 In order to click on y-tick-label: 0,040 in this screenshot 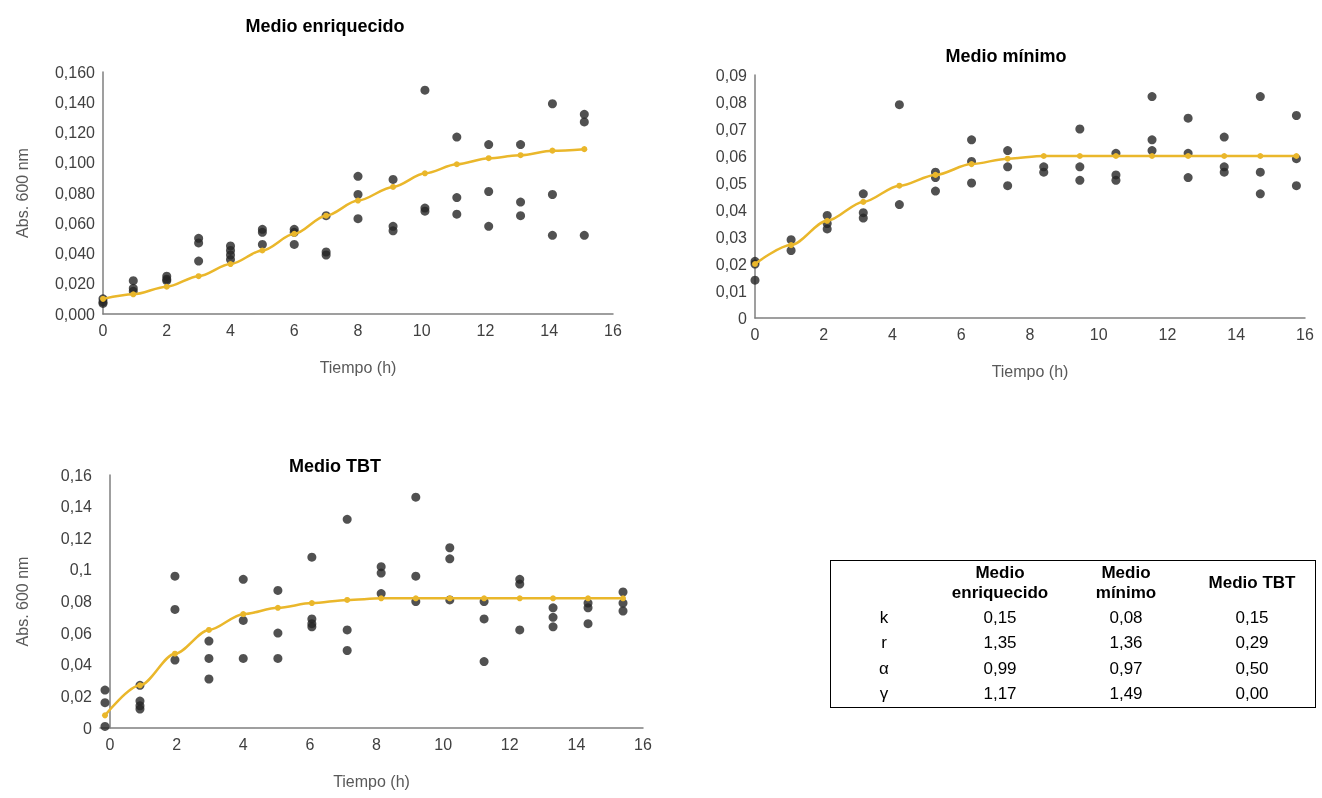, I will do `click(75, 253)`.